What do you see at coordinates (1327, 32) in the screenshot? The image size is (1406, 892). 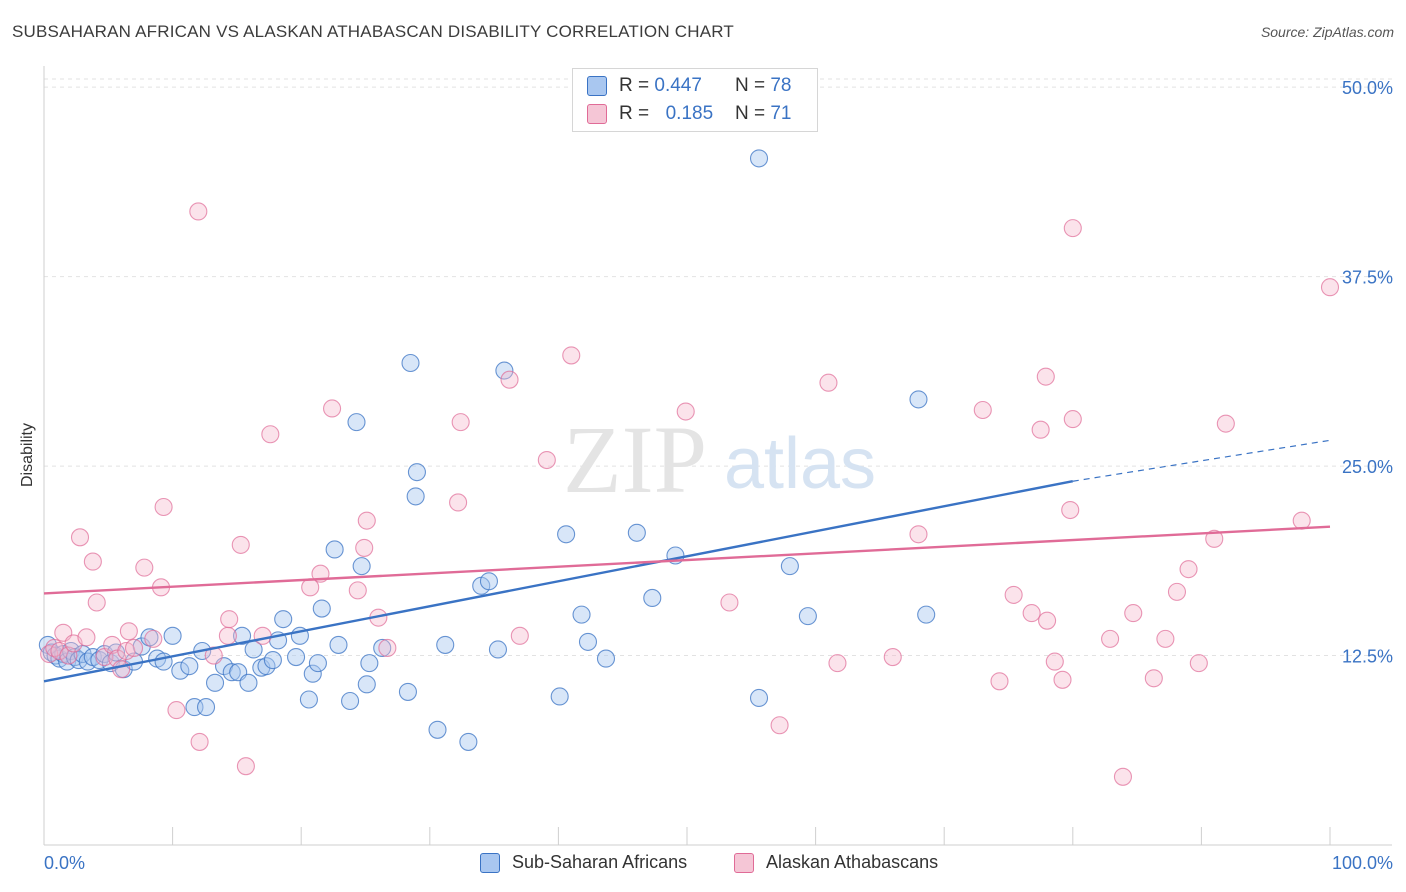 I see `source-label: Source: ZipAtlas.com` at bounding box center [1327, 32].